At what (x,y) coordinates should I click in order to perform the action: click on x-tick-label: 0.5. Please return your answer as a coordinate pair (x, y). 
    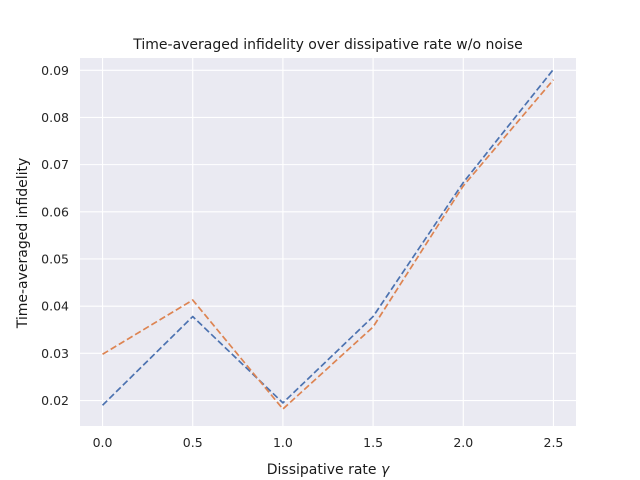
    Looking at the image, I should click on (193, 442).